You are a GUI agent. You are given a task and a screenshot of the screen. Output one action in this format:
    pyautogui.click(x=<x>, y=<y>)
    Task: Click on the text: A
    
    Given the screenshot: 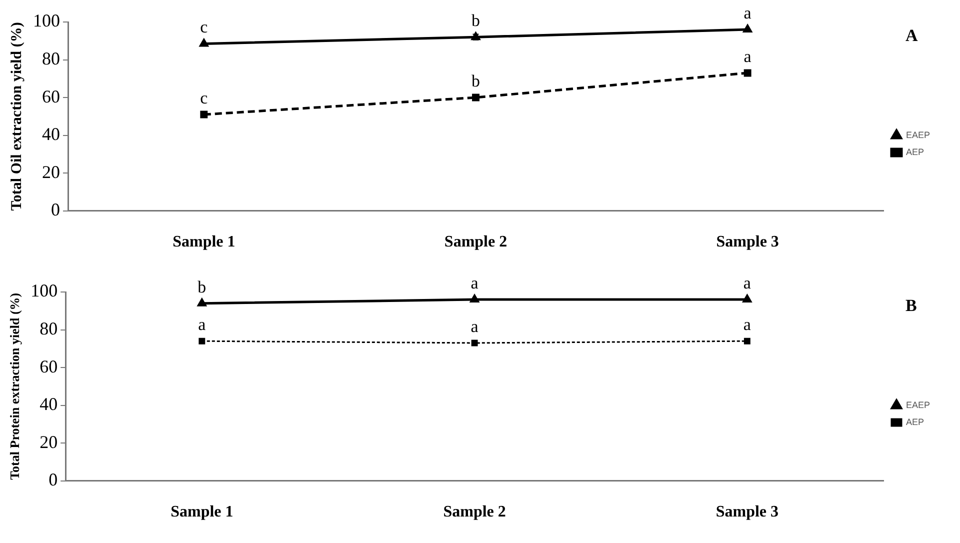 What is the action you would take?
    pyautogui.click(x=911, y=35)
    